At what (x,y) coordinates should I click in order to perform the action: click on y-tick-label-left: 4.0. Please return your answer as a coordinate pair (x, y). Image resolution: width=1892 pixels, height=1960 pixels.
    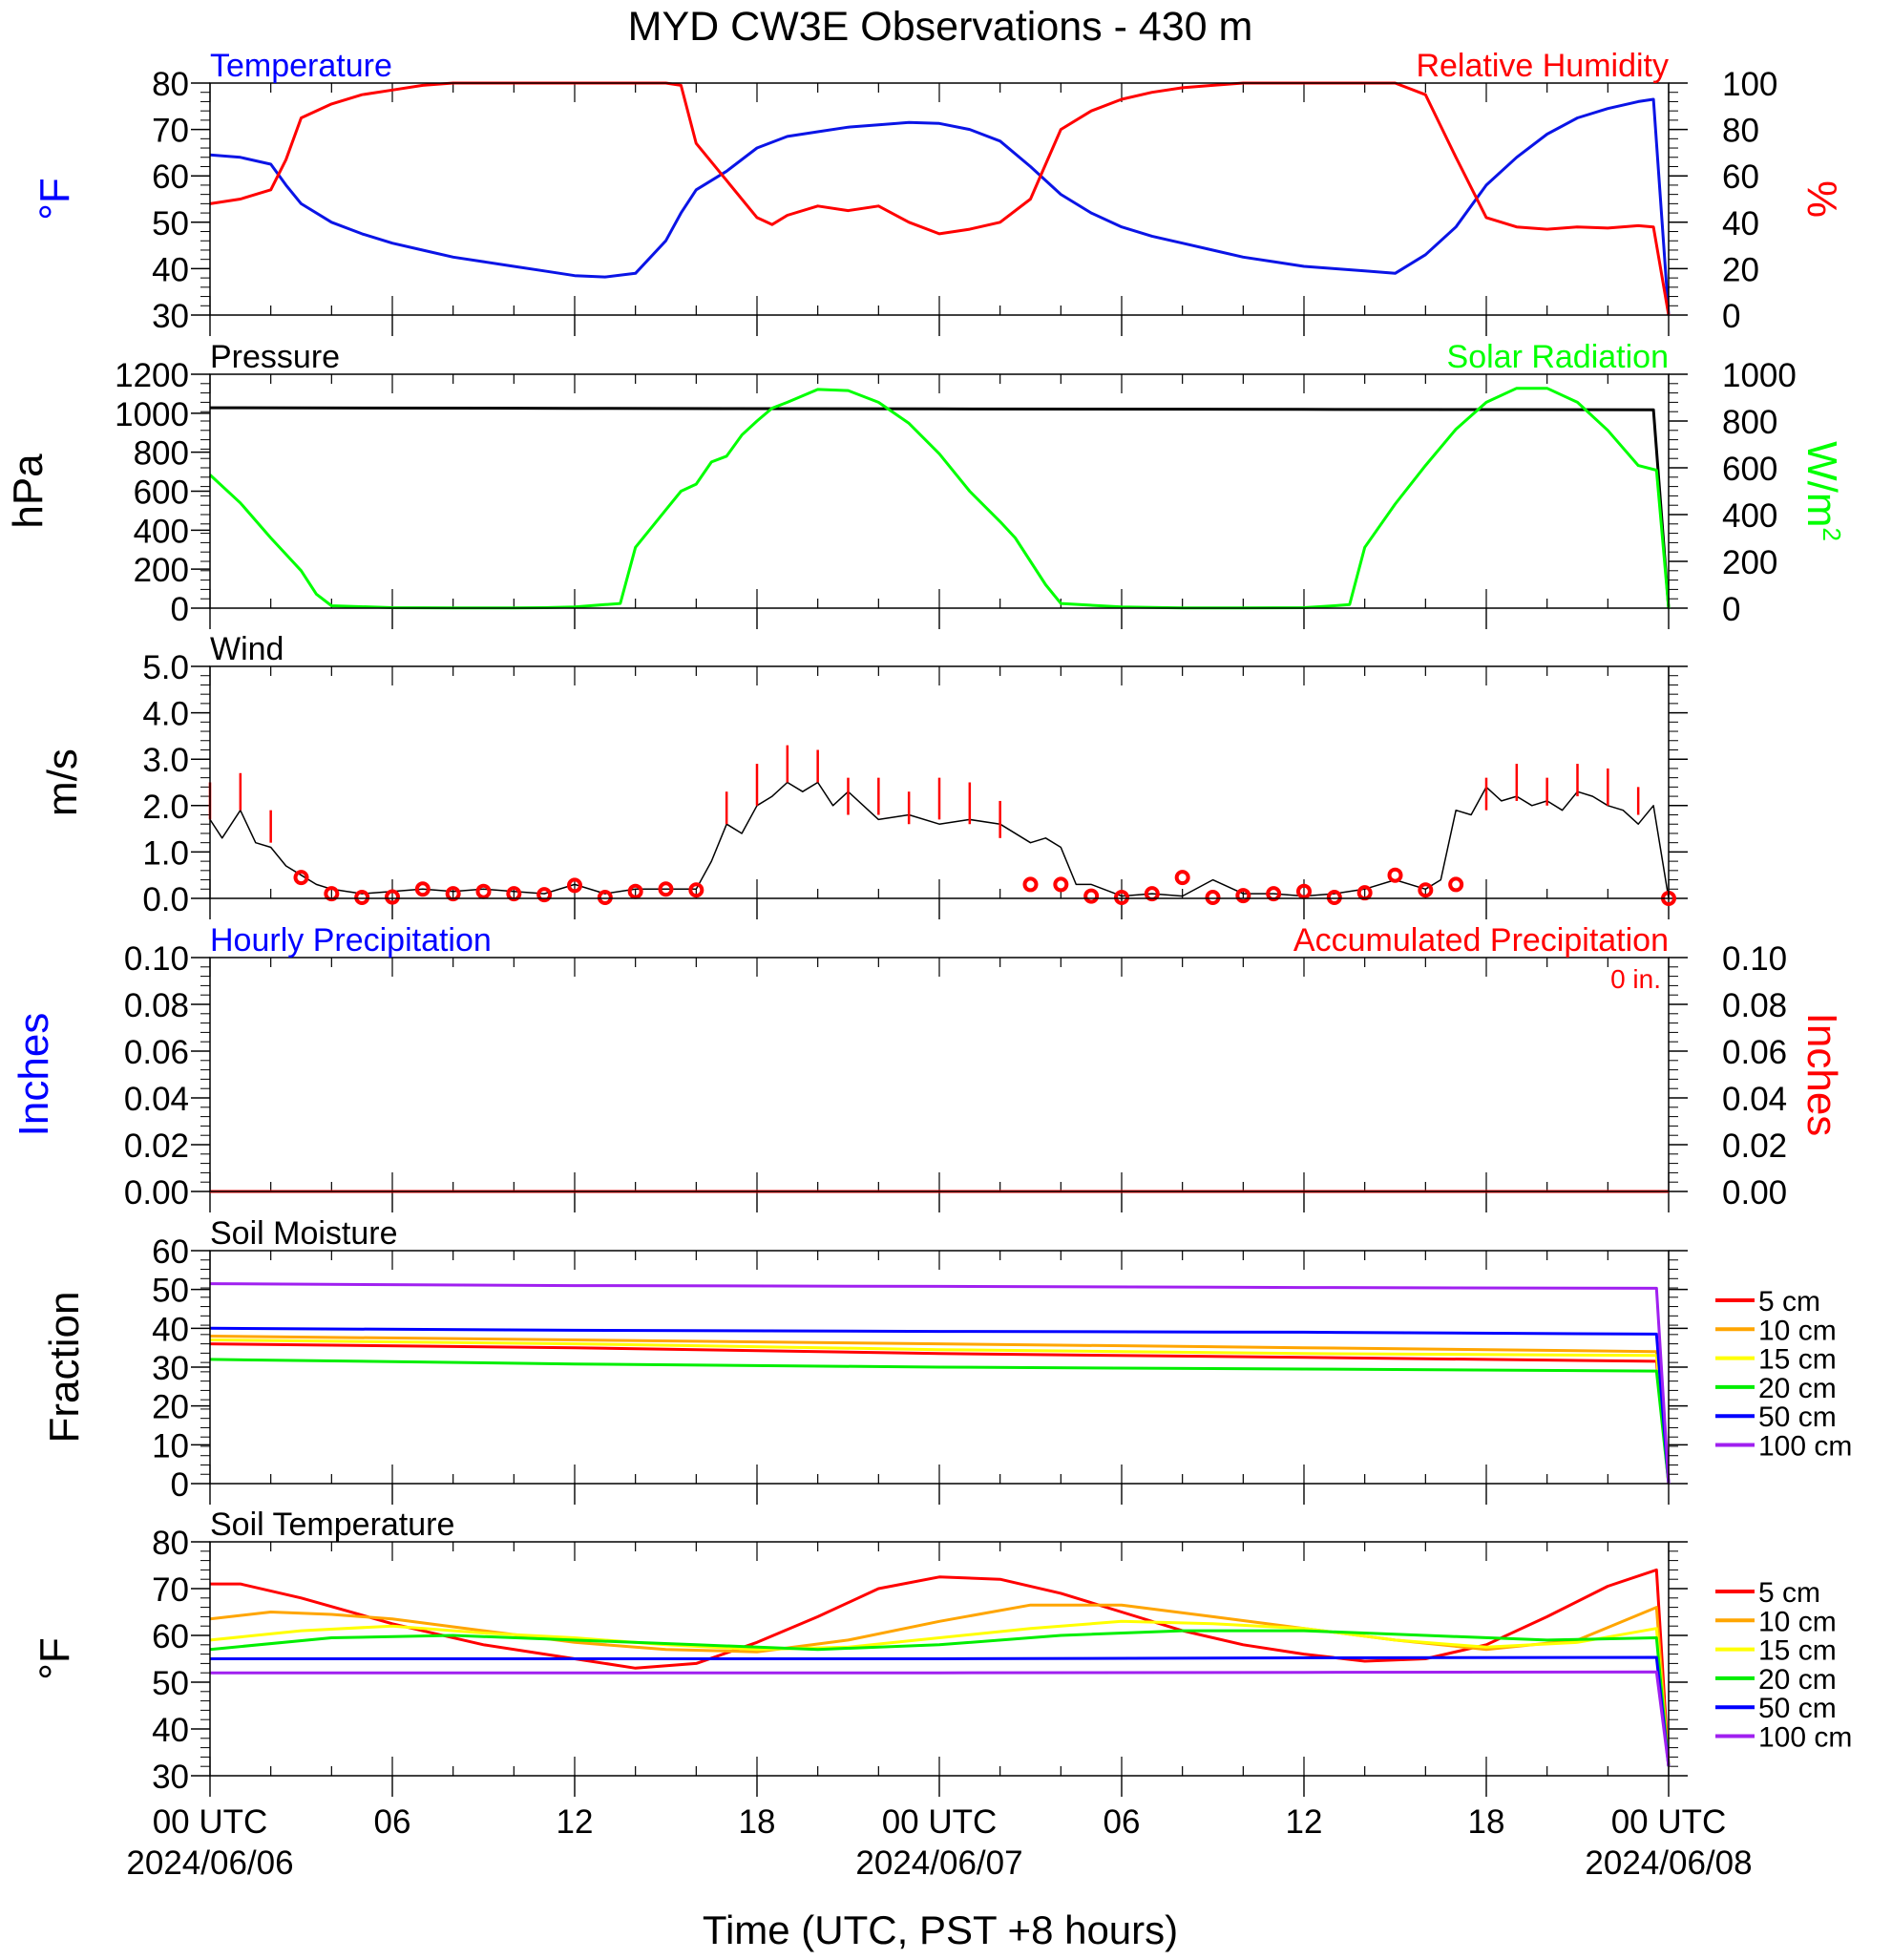
    Looking at the image, I should click on (165, 714).